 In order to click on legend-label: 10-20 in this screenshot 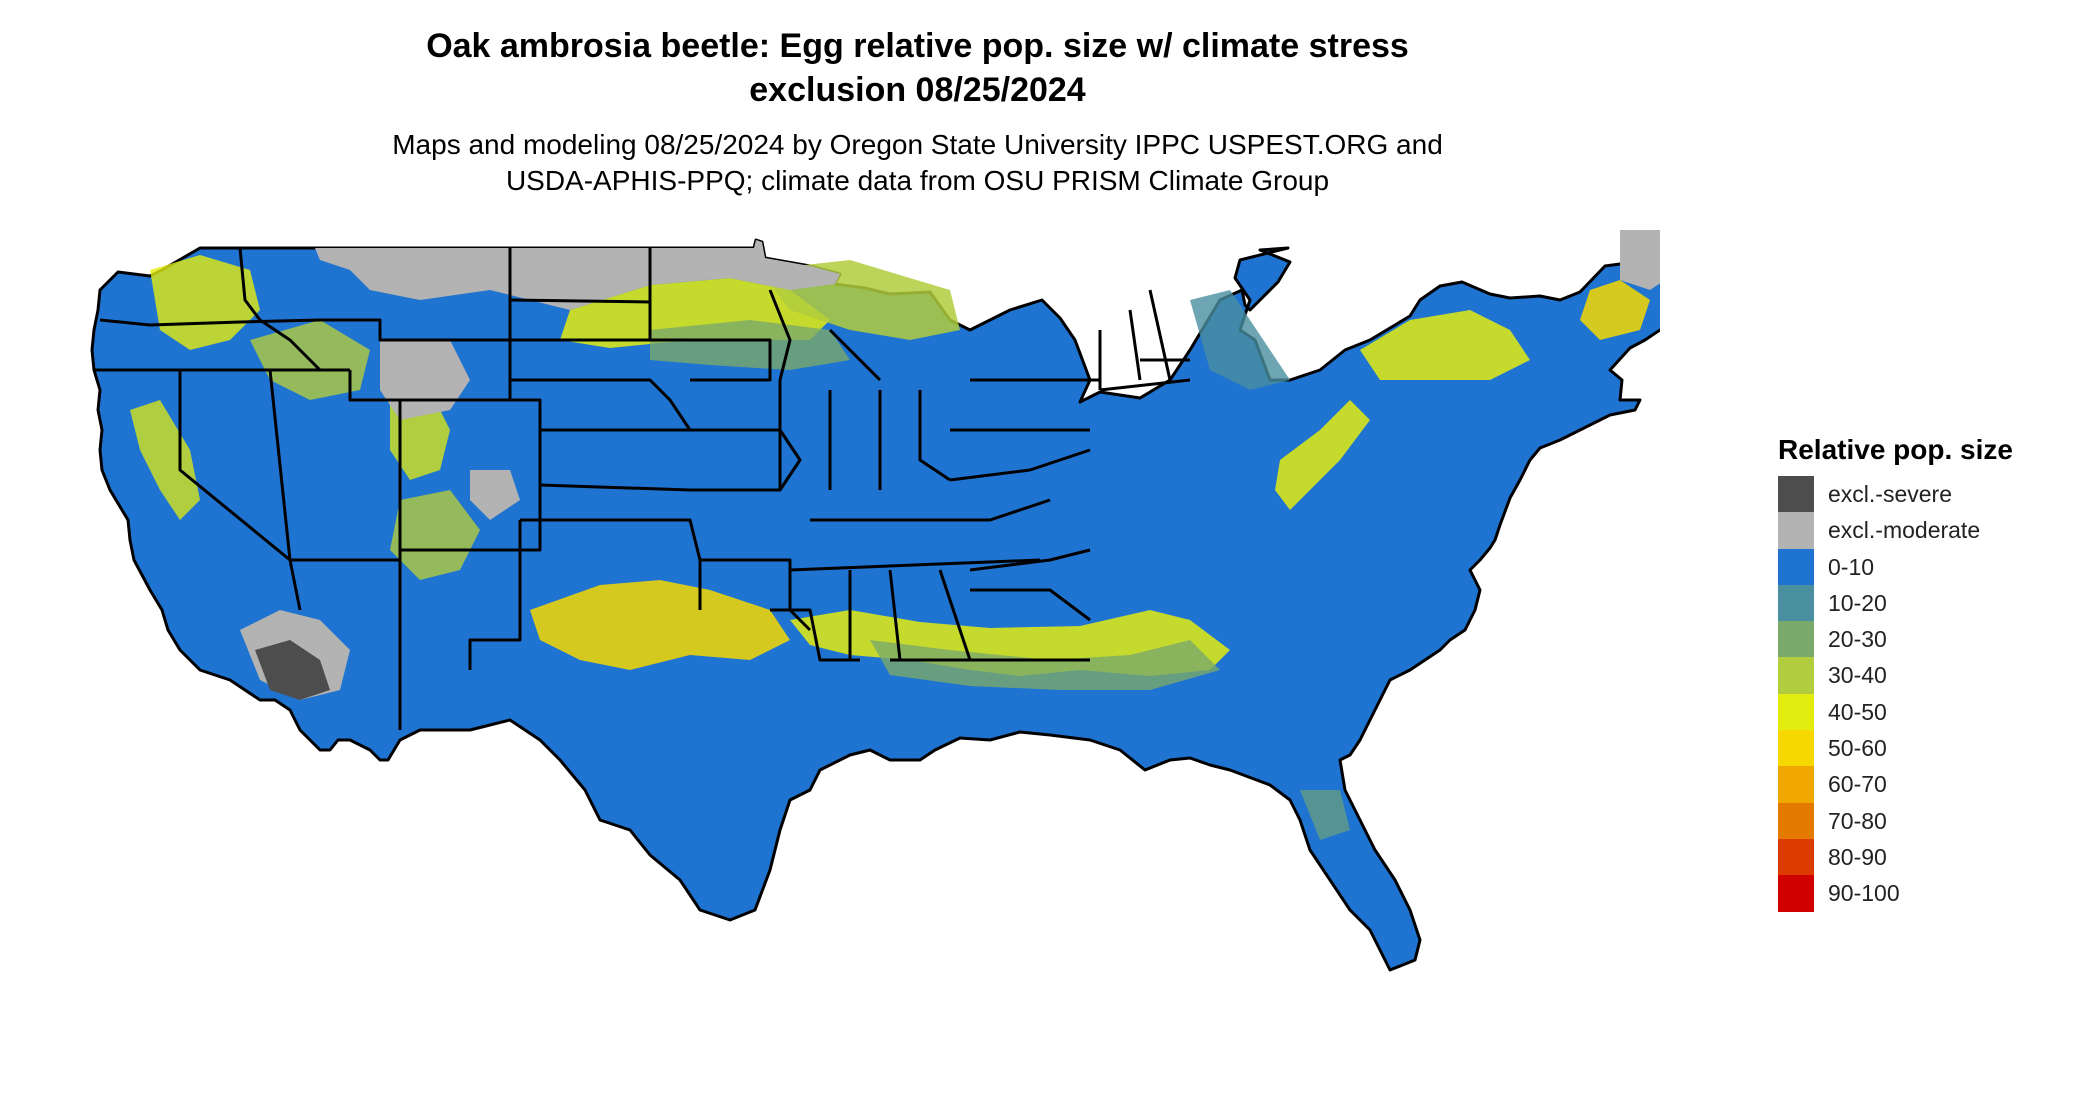, I will do `click(1857, 602)`.